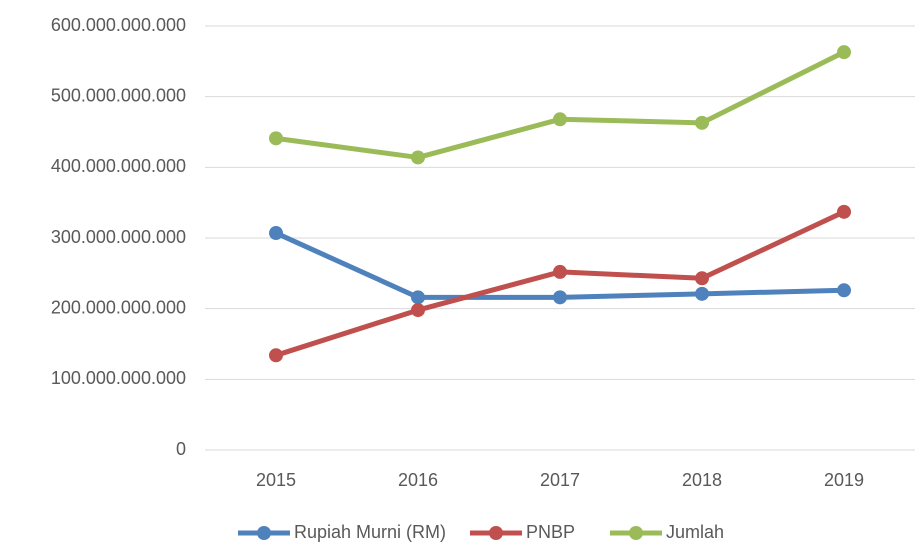 The height and width of the screenshot is (545, 916). What do you see at coordinates (370, 532) in the screenshot?
I see `legend-label: Rupiah Murni (RM)` at bounding box center [370, 532].